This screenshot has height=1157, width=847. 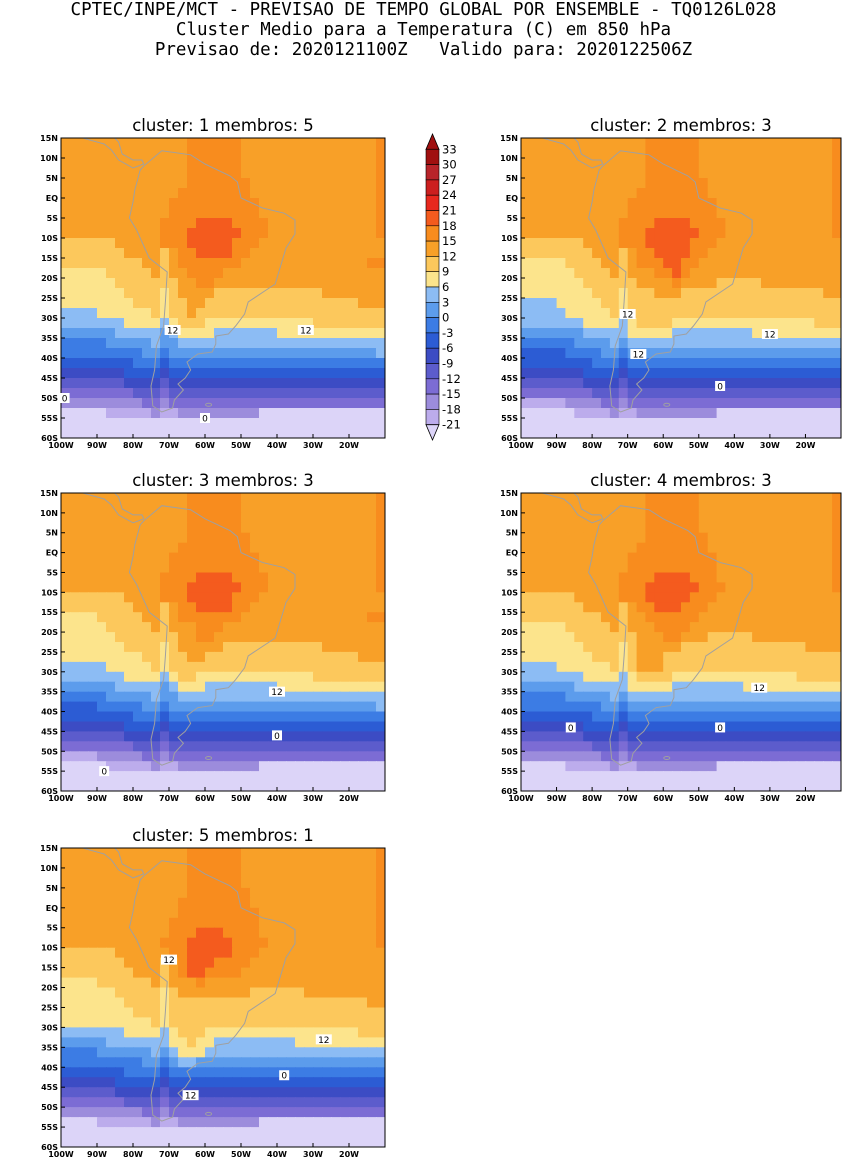 What do you see at coordinates (449, 256) in the screenshot?
I see `colorbar-label: 12` at bounding box center [449, 256].